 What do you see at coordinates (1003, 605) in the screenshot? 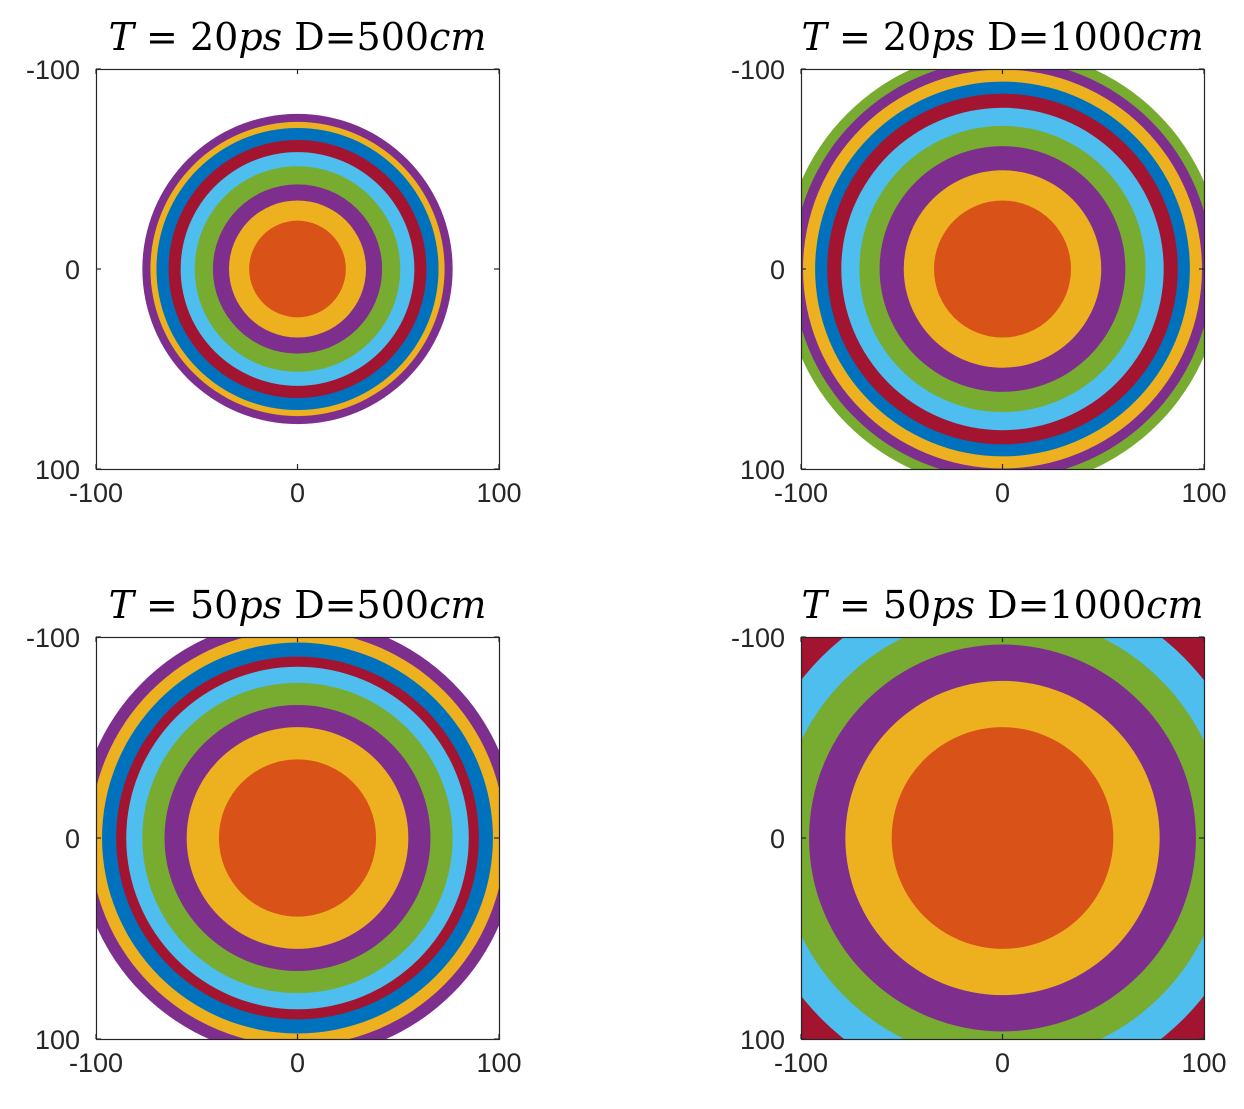
I see `subplot-title: T = 50ps D=1000cm` at bounding box center [1003, 605].